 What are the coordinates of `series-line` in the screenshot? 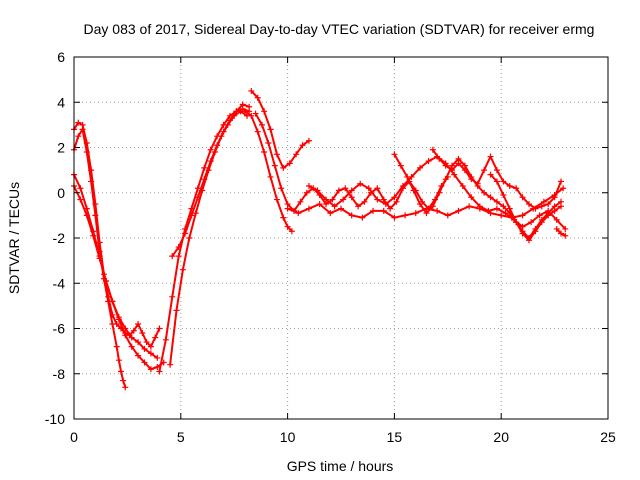 It's located at (280, 129).